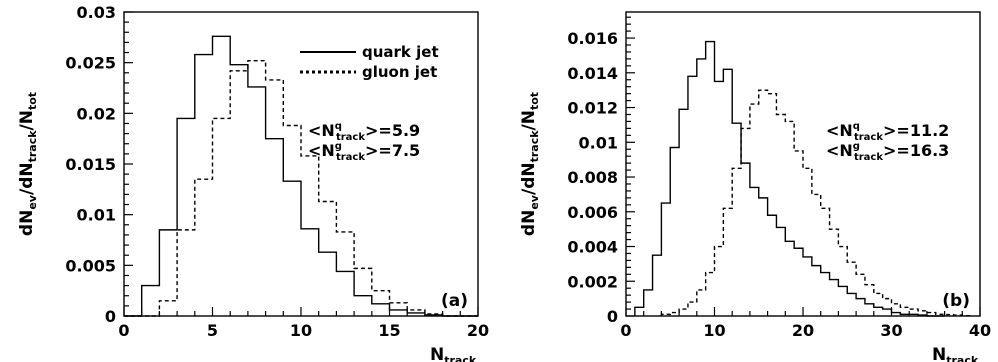 The image size is (998, 362). What do you see at coordinates (592, 73) in the screenshot?
I see `y-tick-label: 0.014` at bounding box center [592, 73].